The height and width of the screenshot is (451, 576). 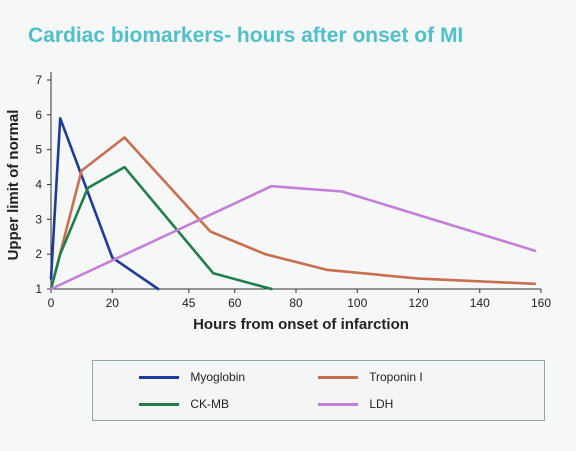 What do you see at coordinates (480, 303) in the screenshot?
I see `x-tick-label: 140` at bounding box center [480, 303].